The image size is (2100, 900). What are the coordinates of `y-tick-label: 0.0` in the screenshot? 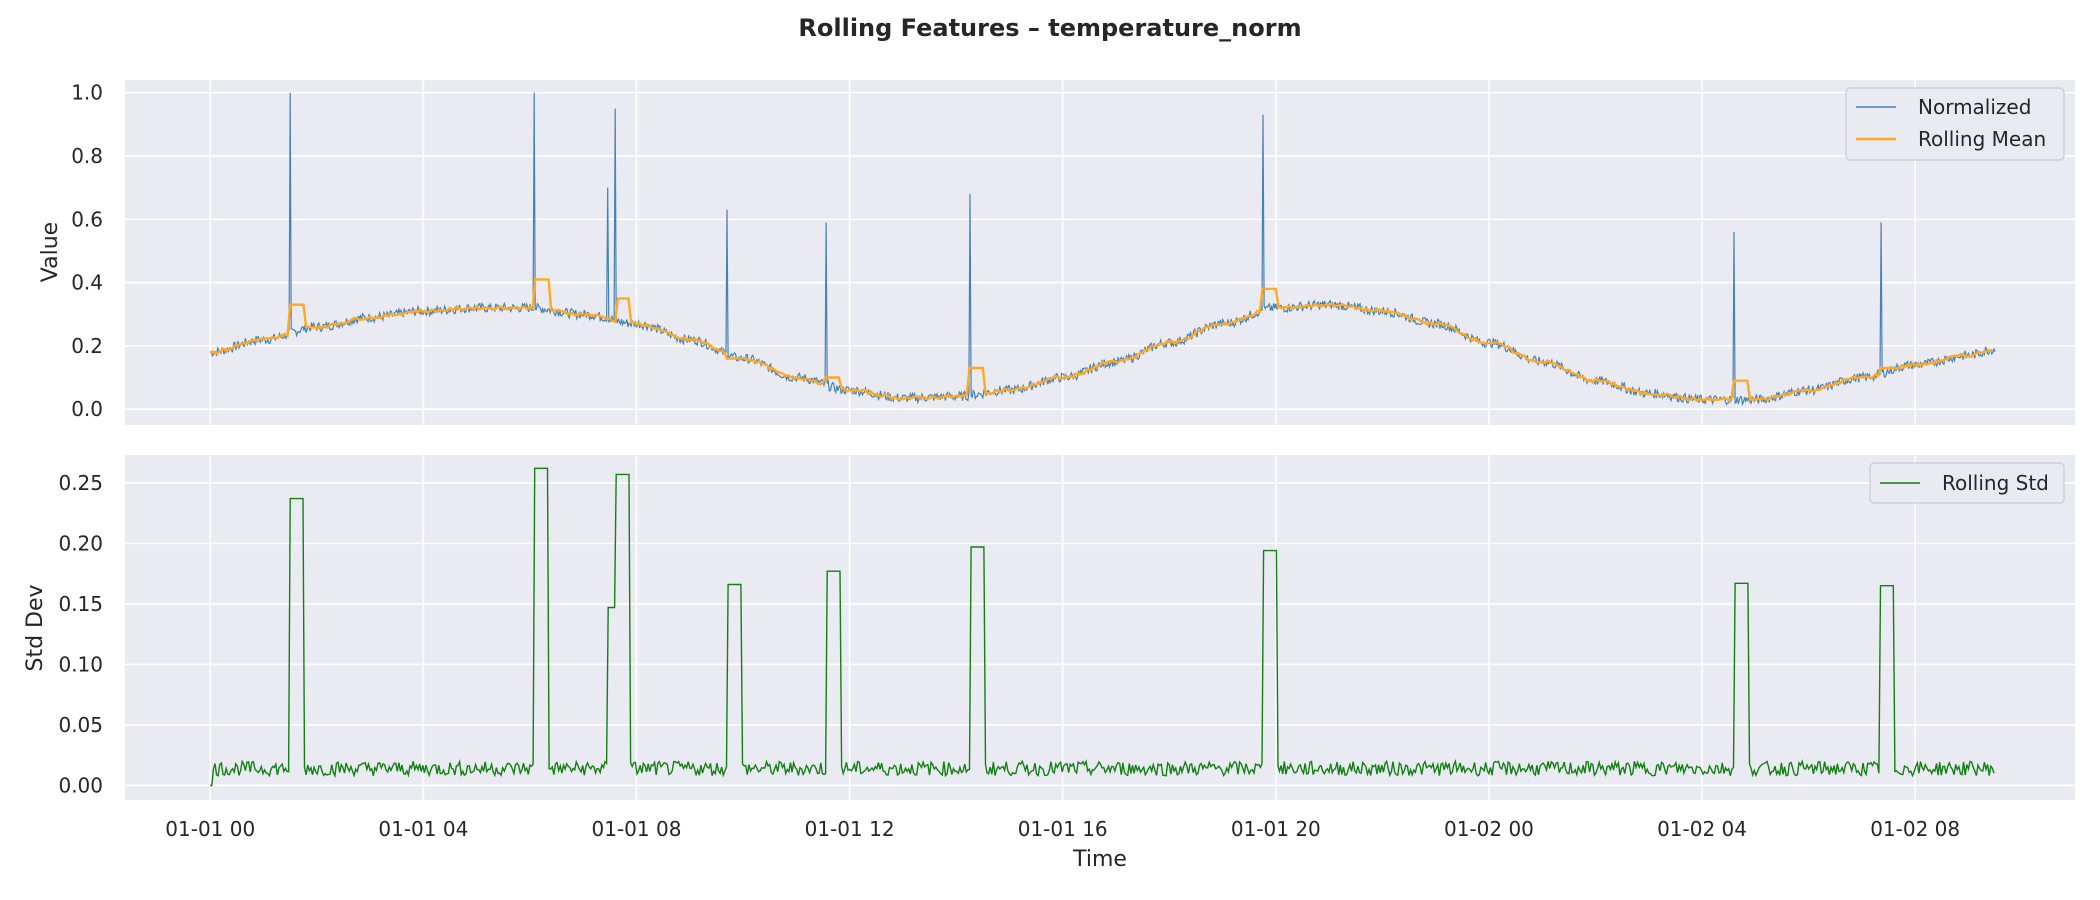 It's located at (87, 409).